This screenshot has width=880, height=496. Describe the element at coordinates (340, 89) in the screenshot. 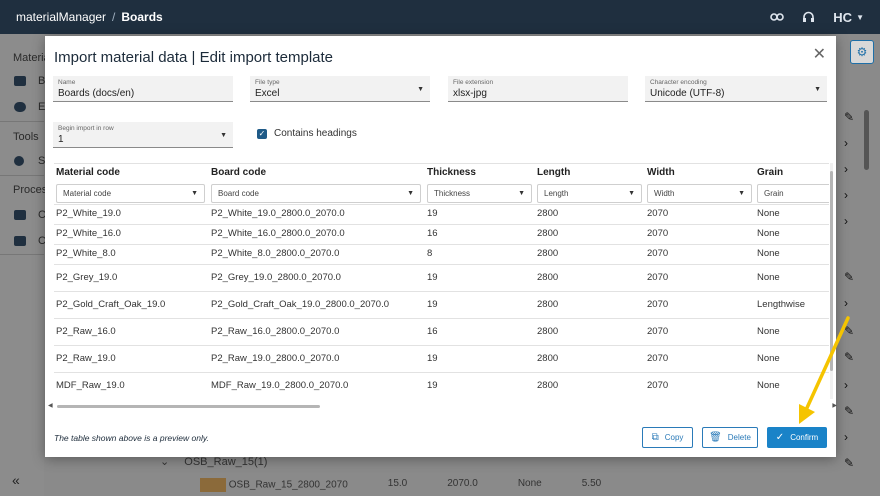

I see `file-type-select: File type Excel ▼` at that location.